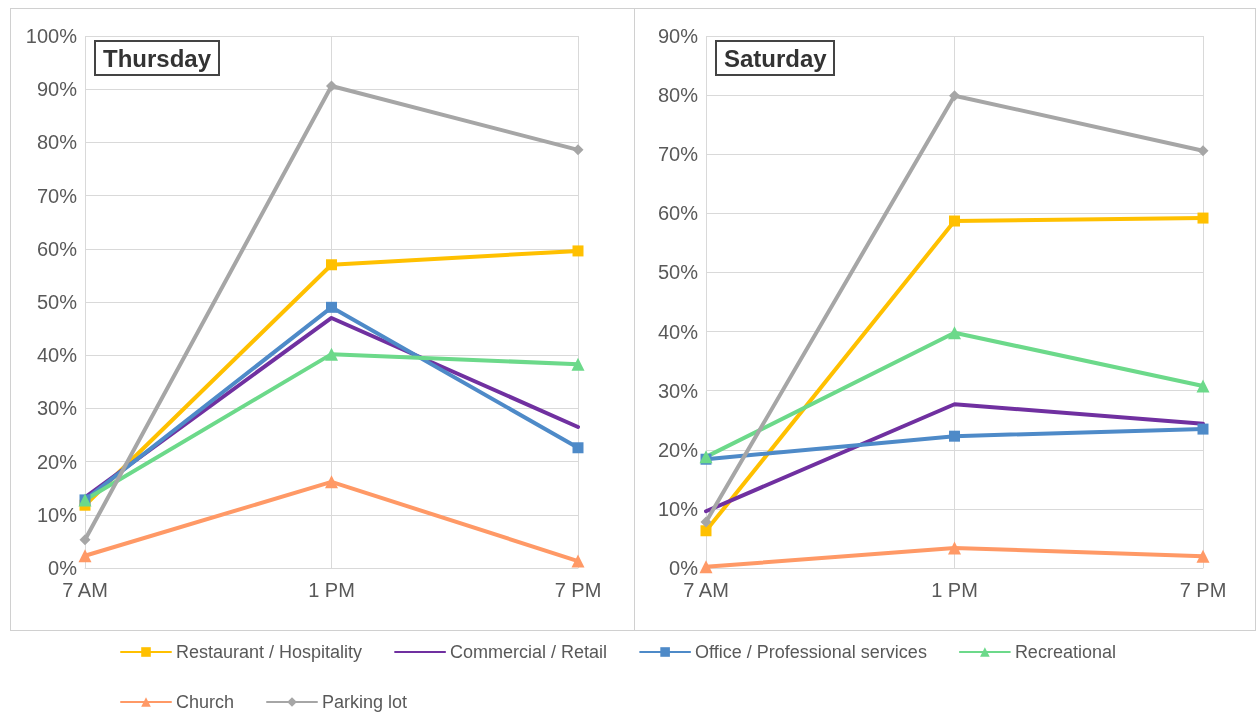 The image size is (1257, 718). Describe the element at coordinates (205, 702) in the screenshot. I see `legend-label: Church` at that location.